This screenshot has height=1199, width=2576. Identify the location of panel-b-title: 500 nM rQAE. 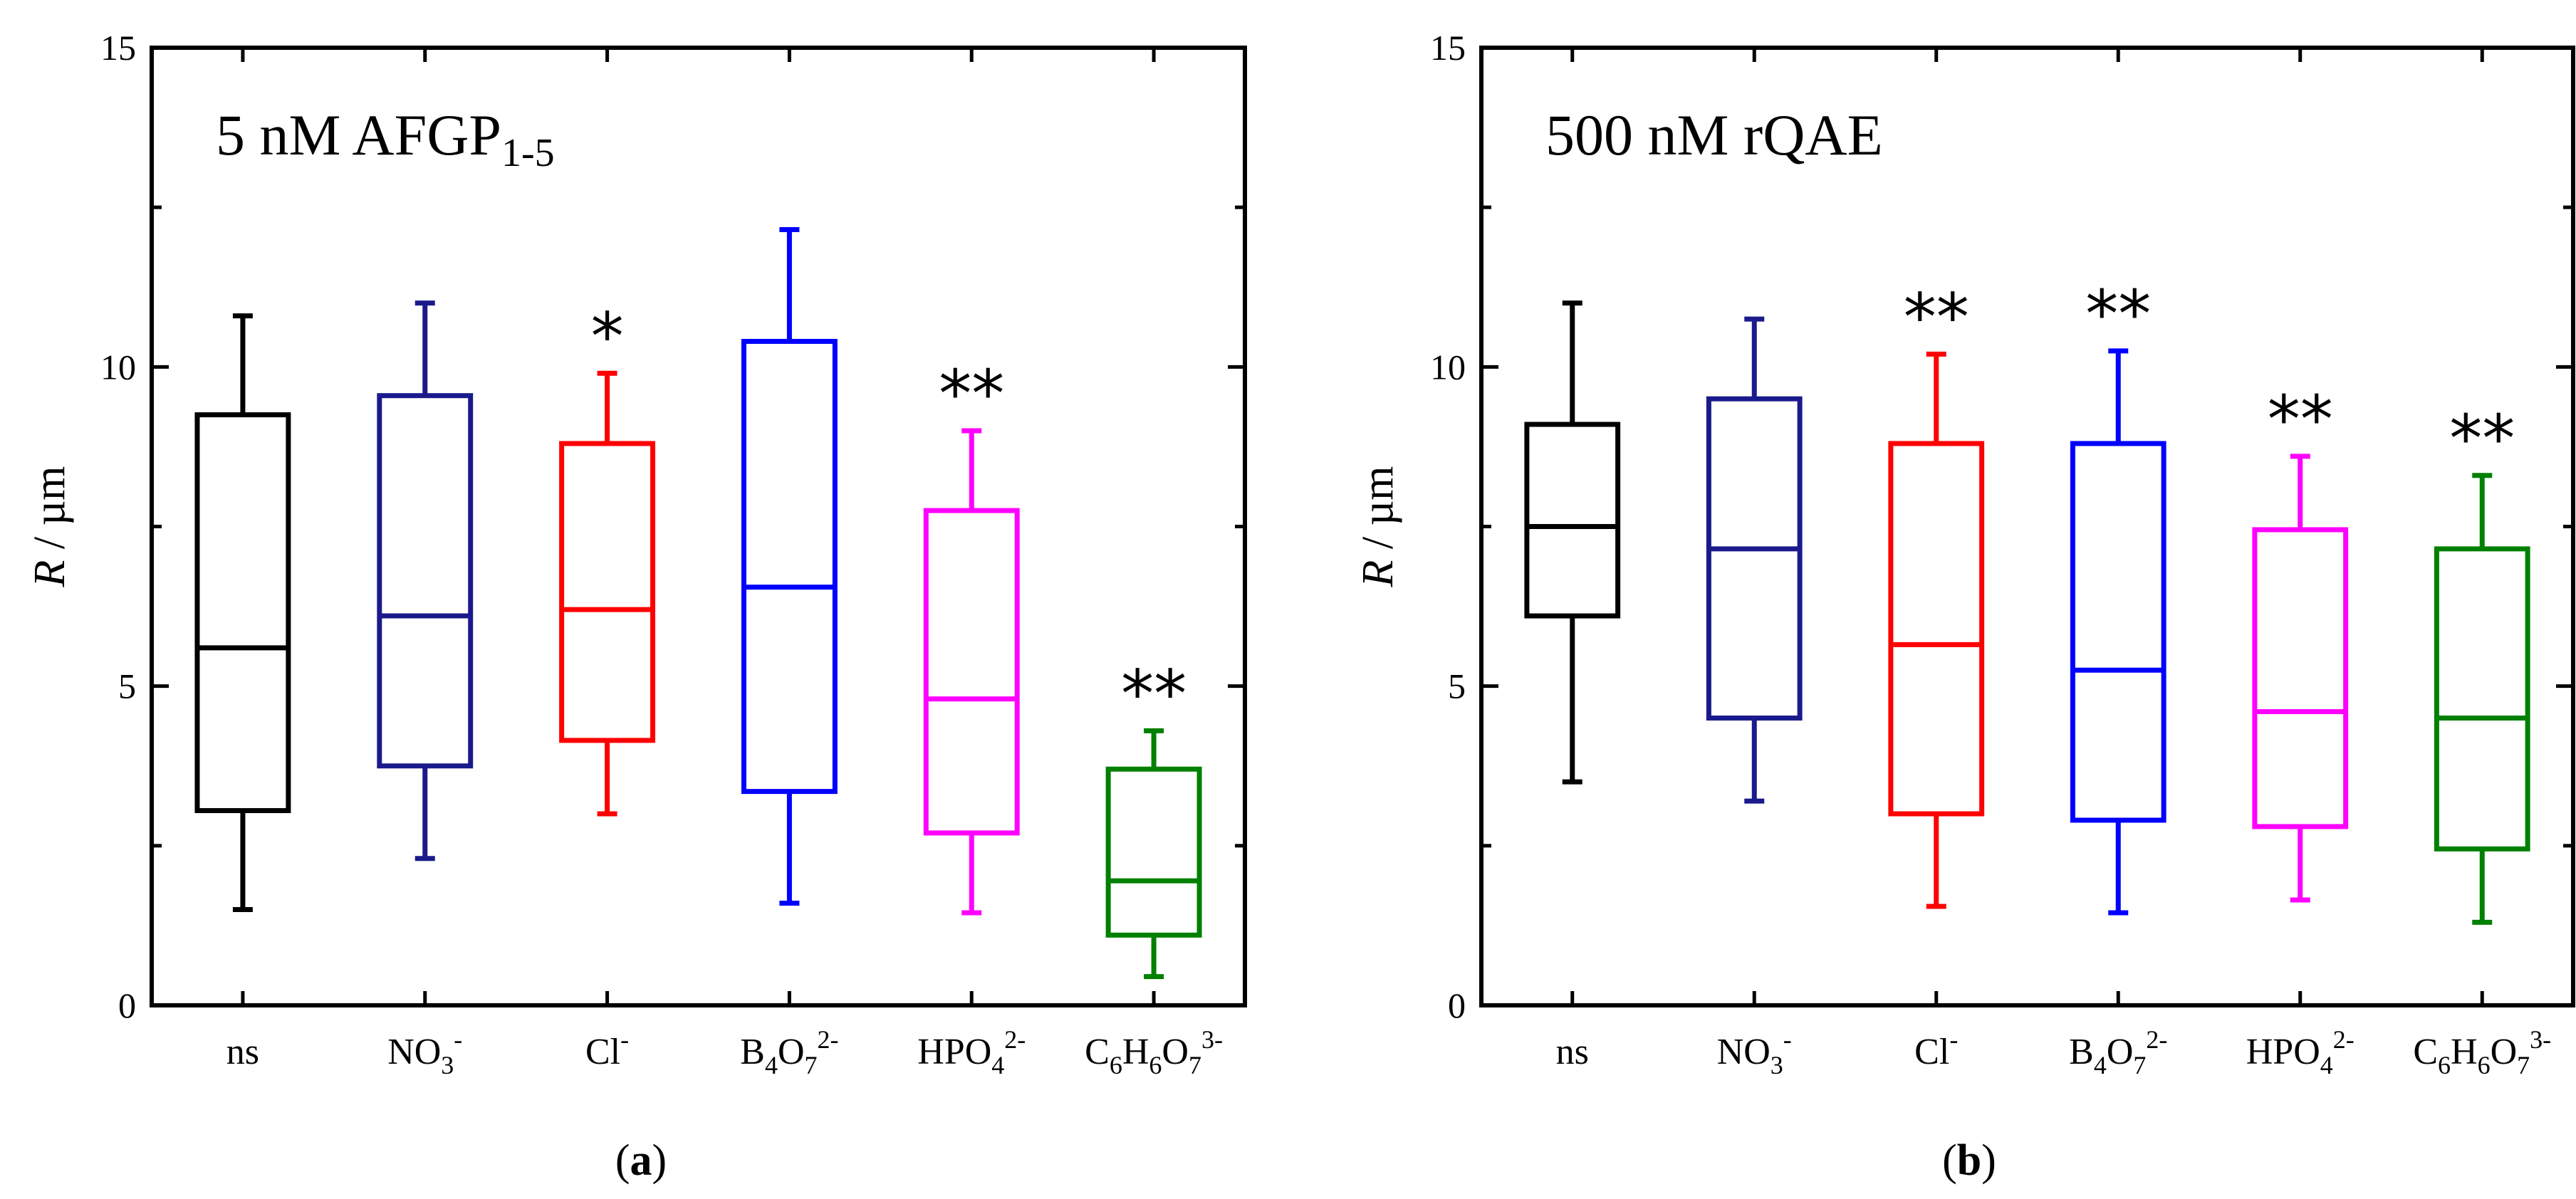
(1714, 135).